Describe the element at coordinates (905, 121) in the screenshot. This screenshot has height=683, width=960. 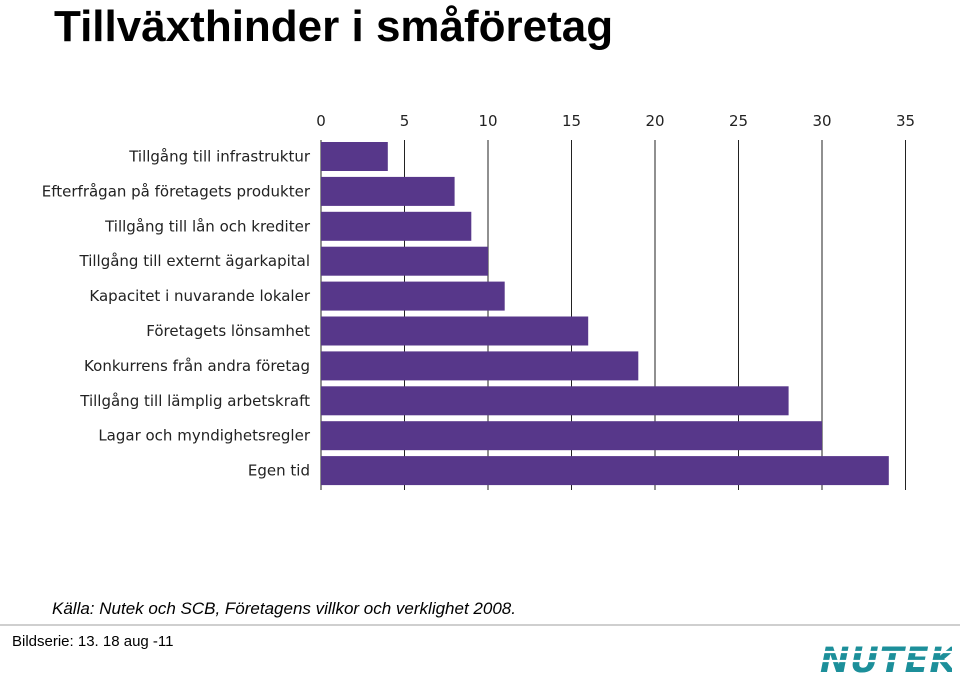
I see `x-tick-label: 35` at that location.